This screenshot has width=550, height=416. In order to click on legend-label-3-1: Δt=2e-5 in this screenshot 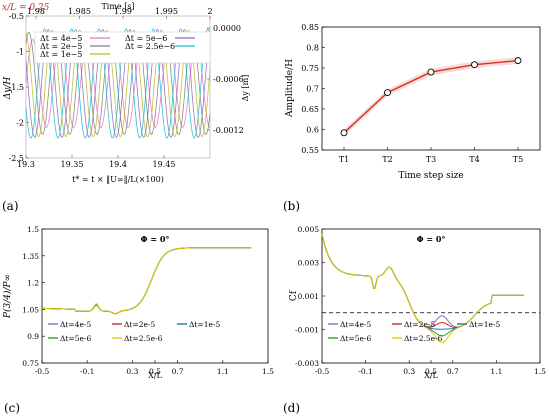, I will do `click(419, 324)`.